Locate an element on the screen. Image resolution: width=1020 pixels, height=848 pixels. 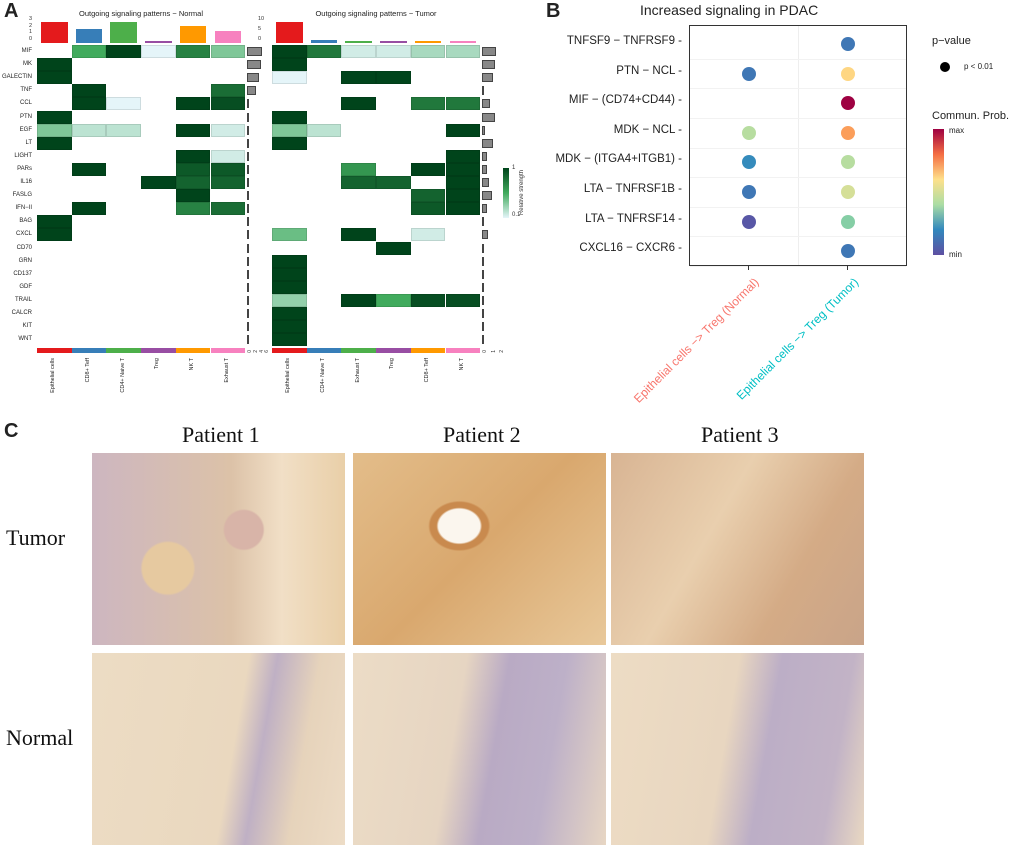
heatmap-title: Outgoing signaling patterns − Normal is located at coordinates (141, 13).